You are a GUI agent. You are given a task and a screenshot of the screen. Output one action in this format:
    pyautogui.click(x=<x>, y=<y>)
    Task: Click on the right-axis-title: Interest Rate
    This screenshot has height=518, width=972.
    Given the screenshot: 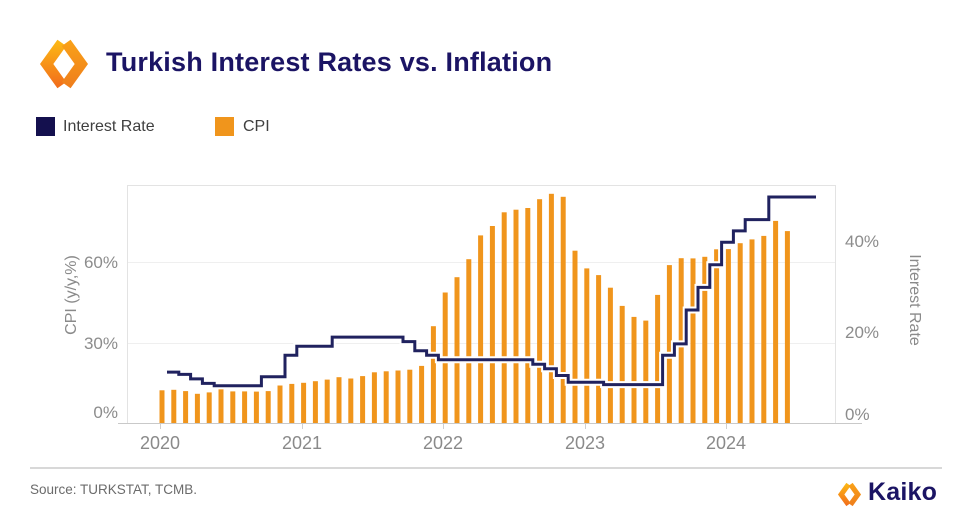 What is the action you would take?
    pyautogui.click(x=914, y=300)
    